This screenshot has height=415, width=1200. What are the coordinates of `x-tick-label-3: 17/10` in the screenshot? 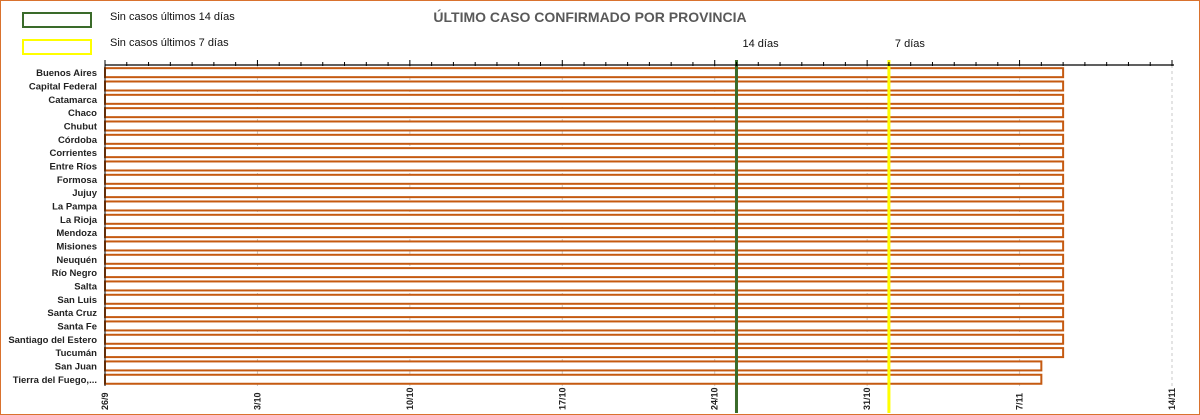 It's located at (562, 398).